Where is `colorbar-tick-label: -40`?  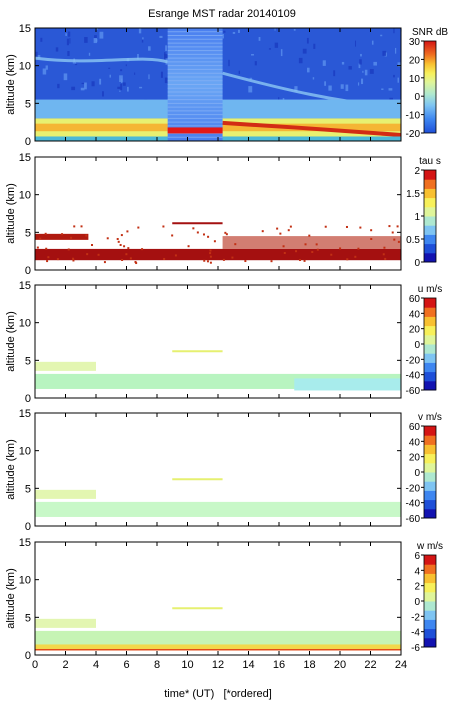
colorbar-tick-label: -40 is located at coordinates (413, 504).